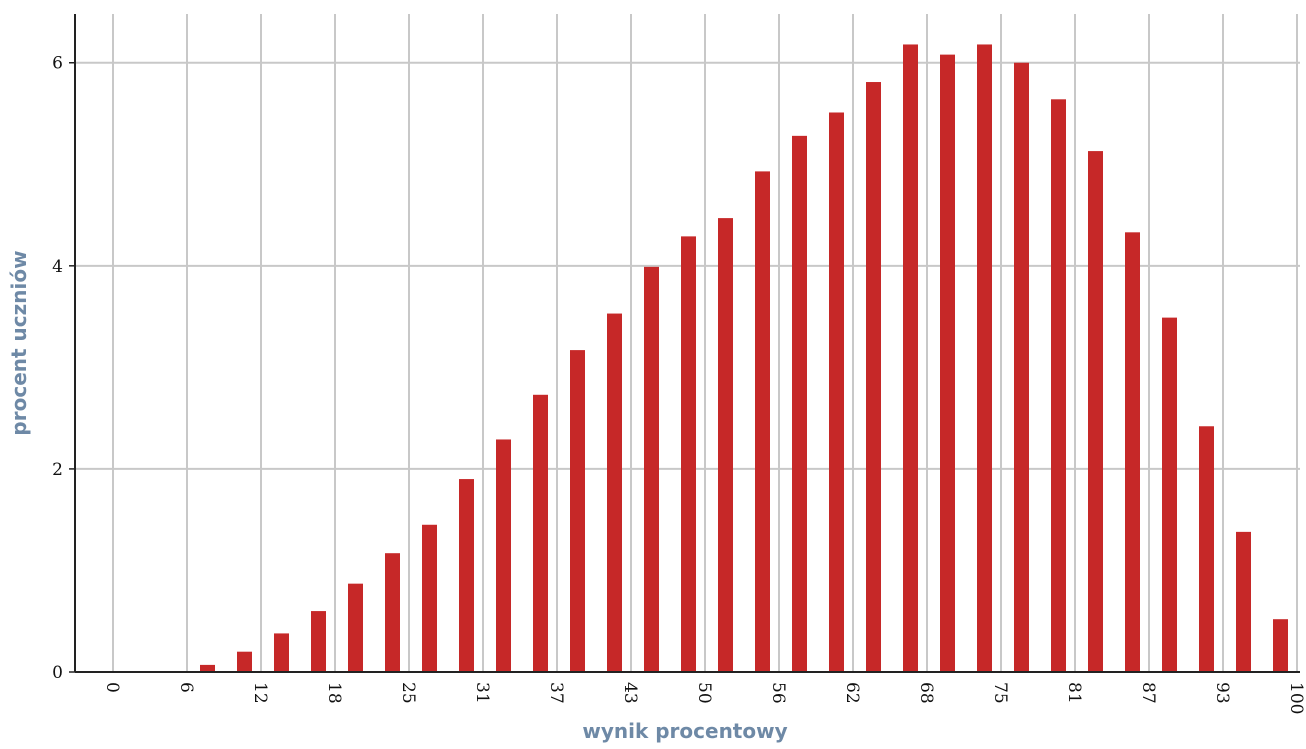 The image size is (1306, 749). Describe the element at coordinates (1148, 693) in the screenshot. I see `x-tick-label: 87` at that location.